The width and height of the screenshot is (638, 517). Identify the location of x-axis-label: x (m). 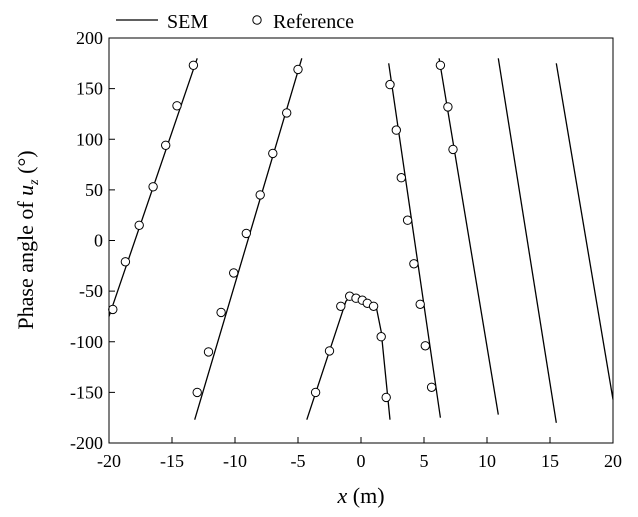
(360, 495).